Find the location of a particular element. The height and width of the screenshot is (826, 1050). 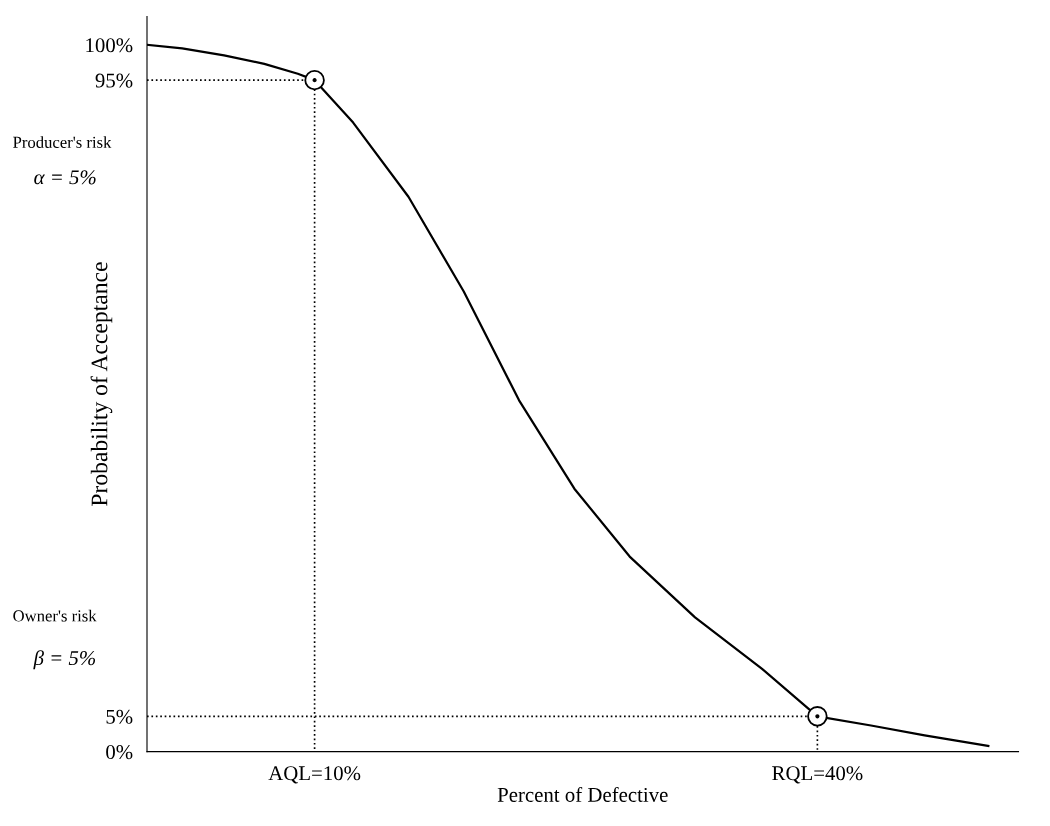

text: Owner's risk is located at coordinates (55, 615).